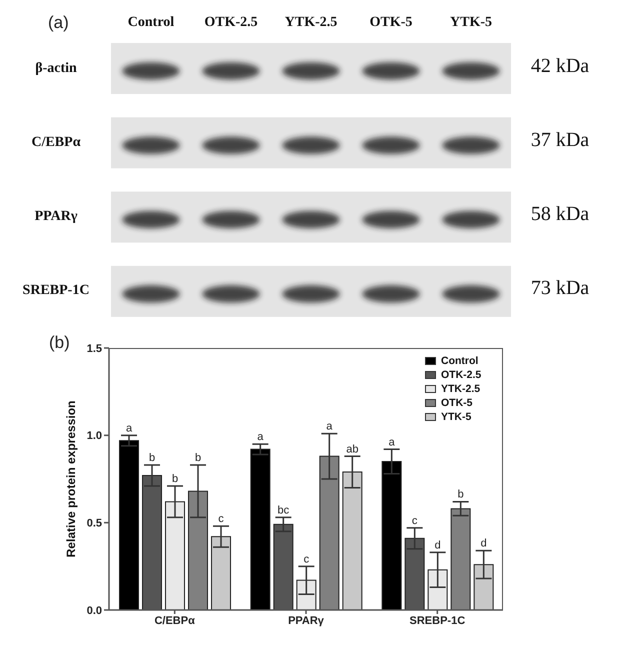  Describe the element at coordinates (94, 524) in the screenshot. I see `y-tick-label: 0.5` at that location.